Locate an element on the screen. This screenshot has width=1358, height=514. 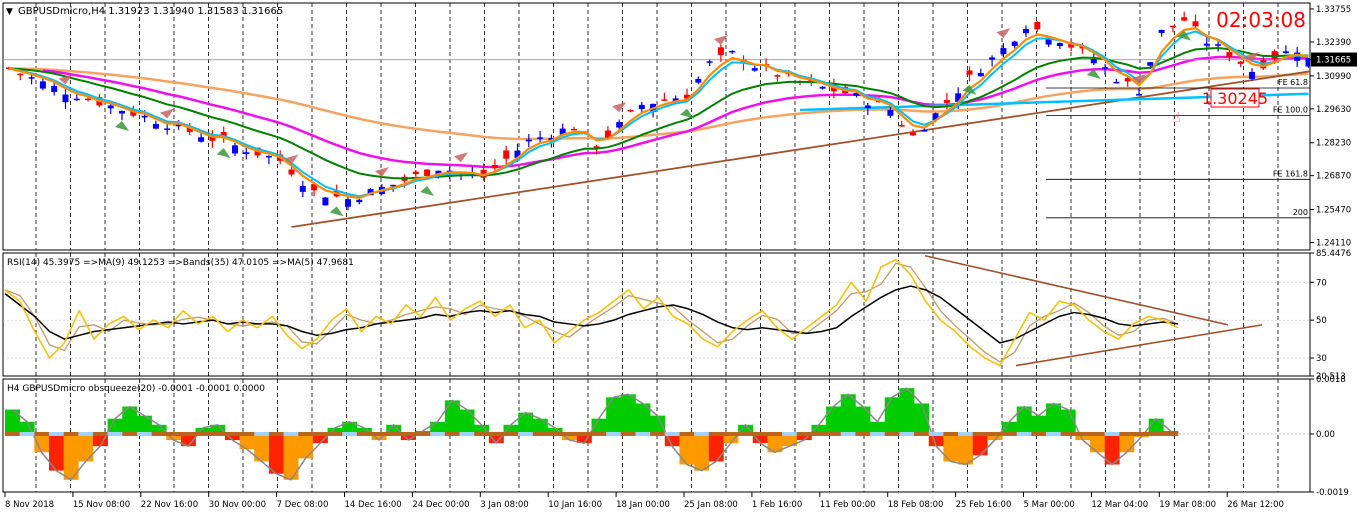
time-tick-label: 30 Nov 00:00 is located at coordinates (237, 505).